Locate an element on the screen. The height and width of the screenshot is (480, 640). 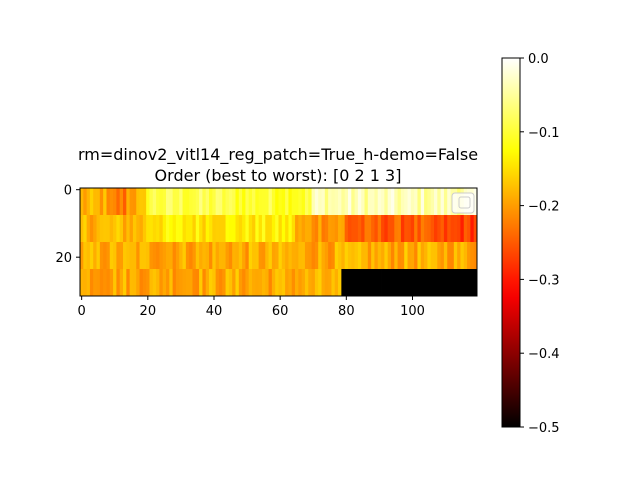
heatmap-cell-row0-col119 is located at coordinates (475, 201).